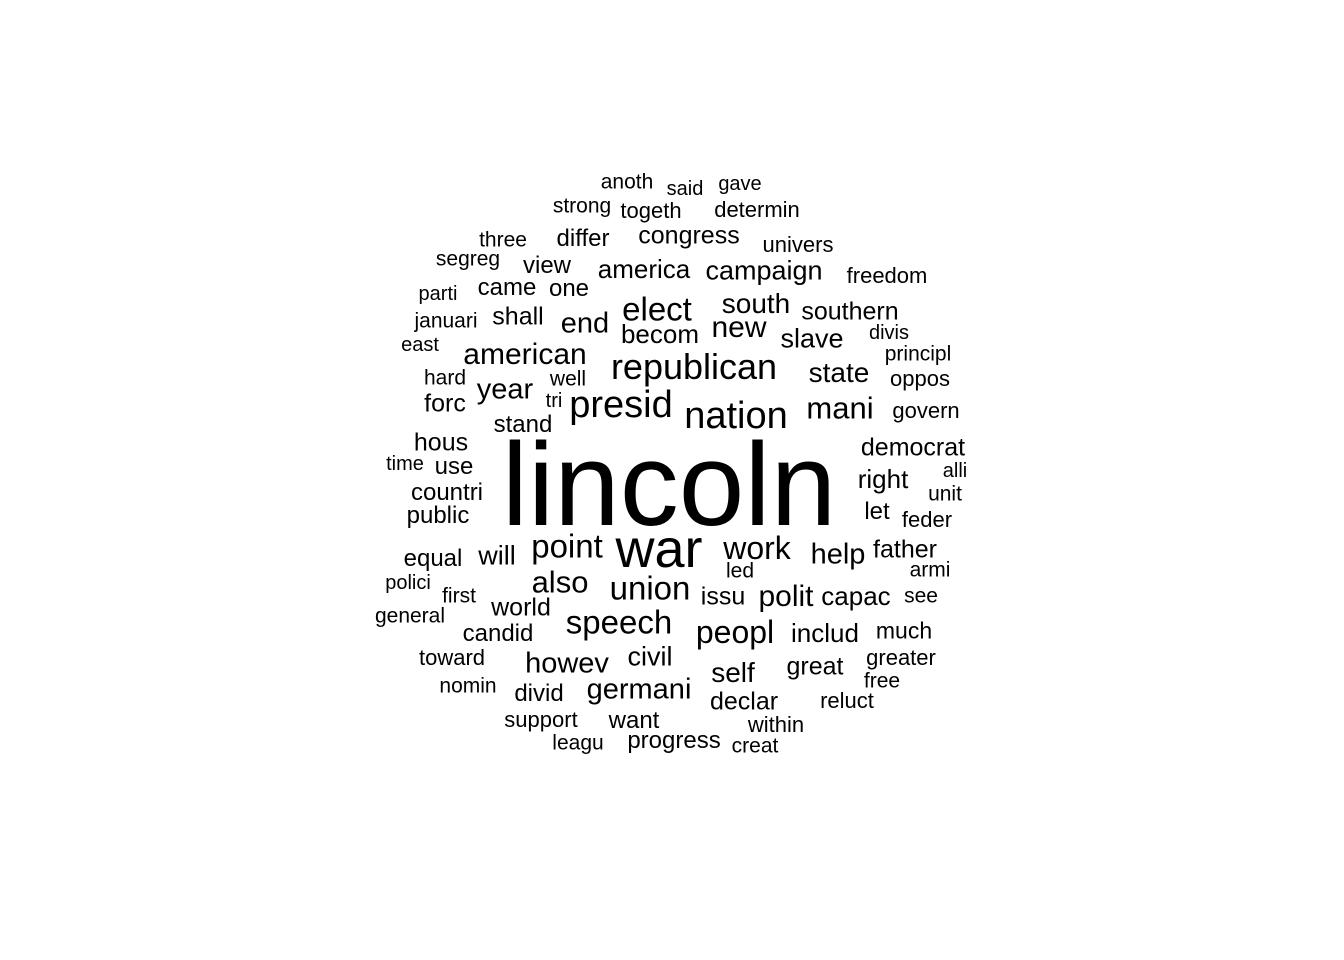 This screenshot has width=1344, height=960. Describe the element at coordinates (740, 571) in the screenshot. I see `word-led: led` at that location.